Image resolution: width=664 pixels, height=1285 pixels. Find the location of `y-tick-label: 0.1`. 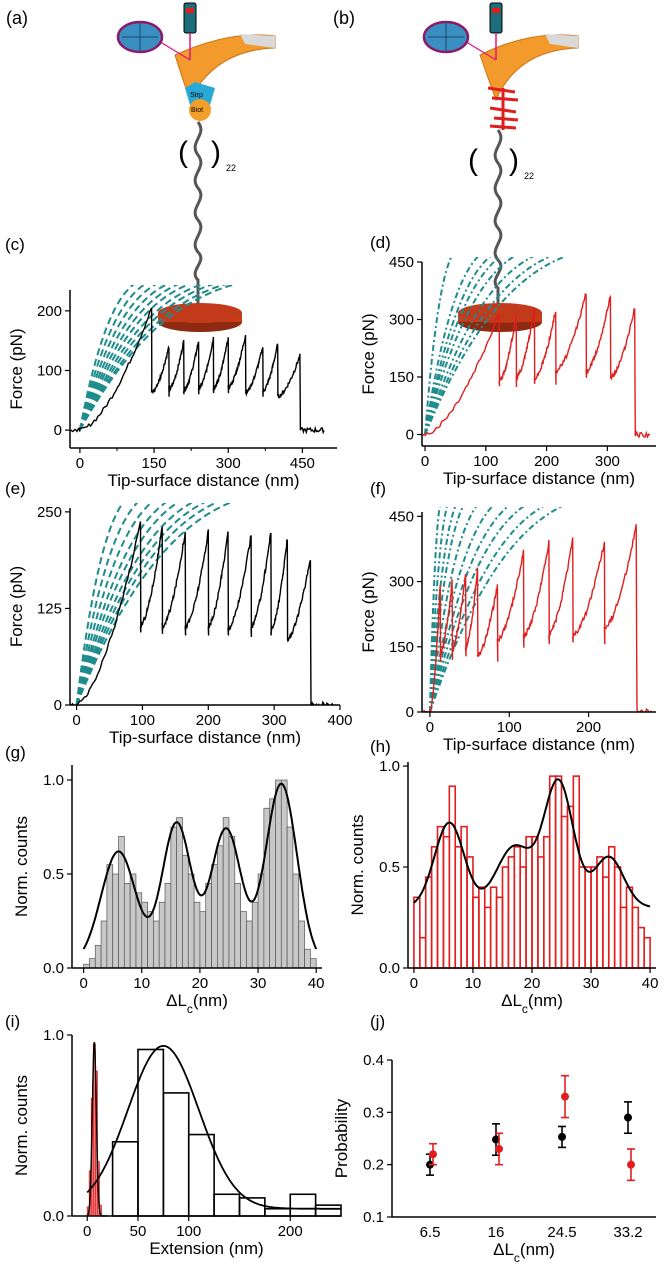

y-tick-label: 0.1 is located at coordinates (373, 1217).